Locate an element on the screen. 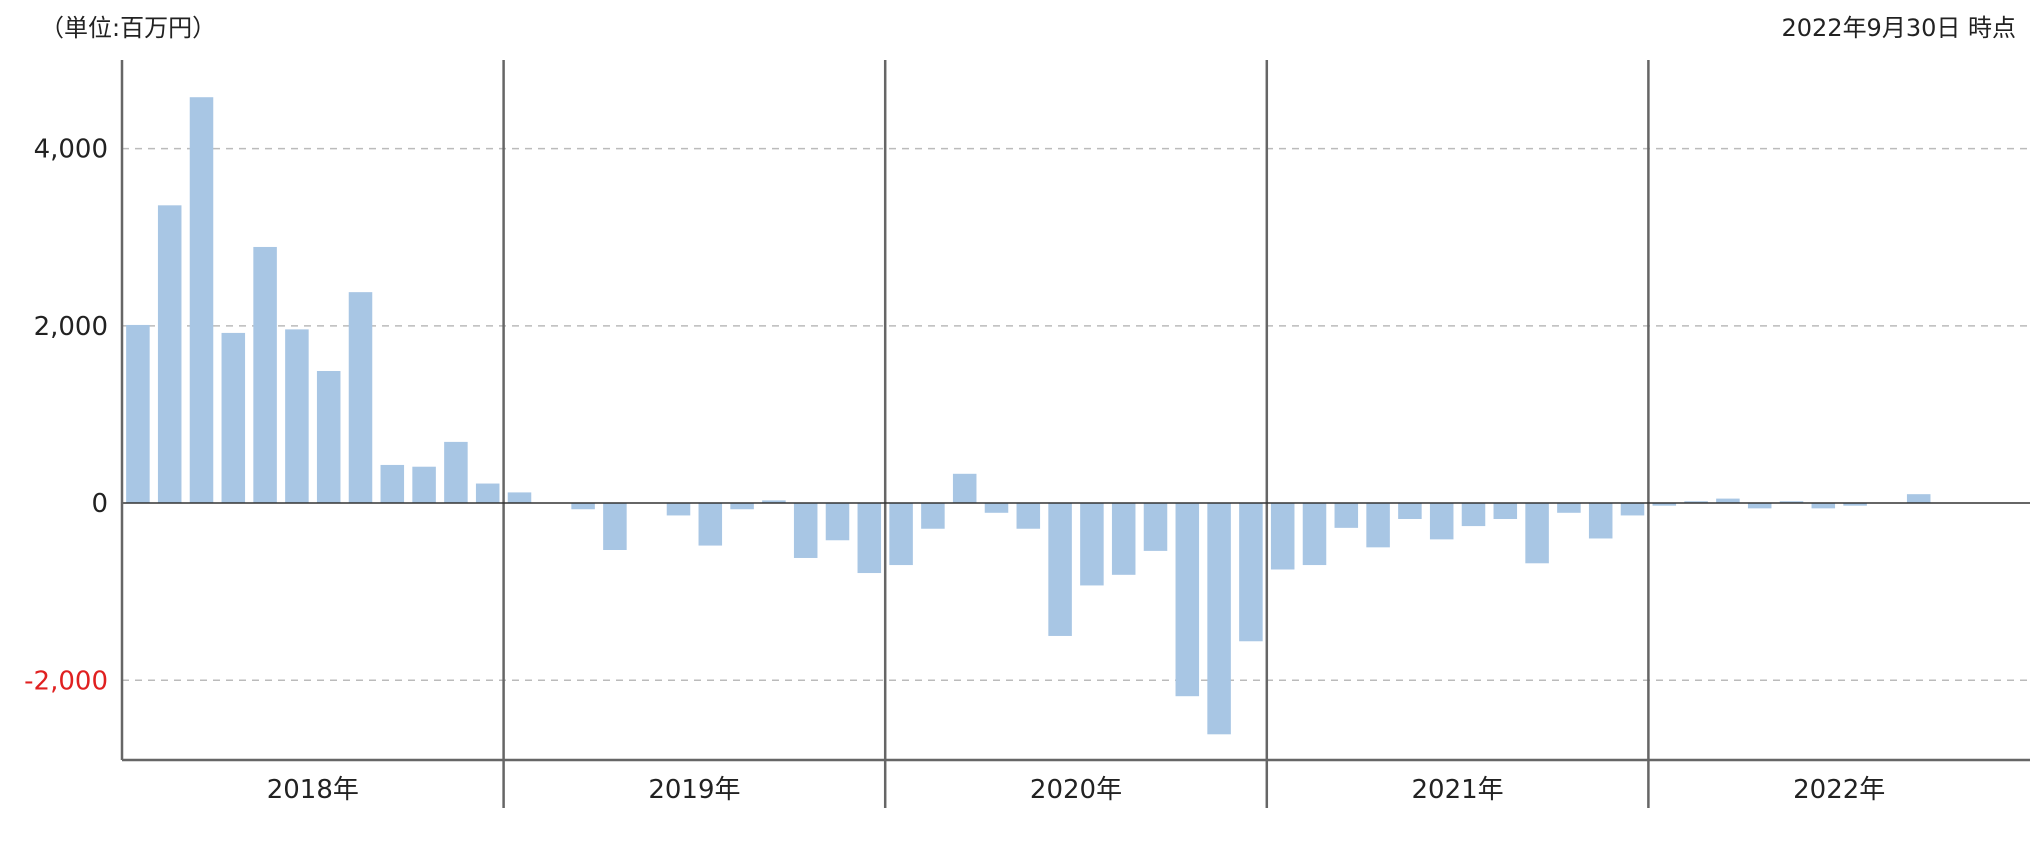 The image size is (2036, 846). x-year-label: 2018年 is located at coordinates (313, 790).